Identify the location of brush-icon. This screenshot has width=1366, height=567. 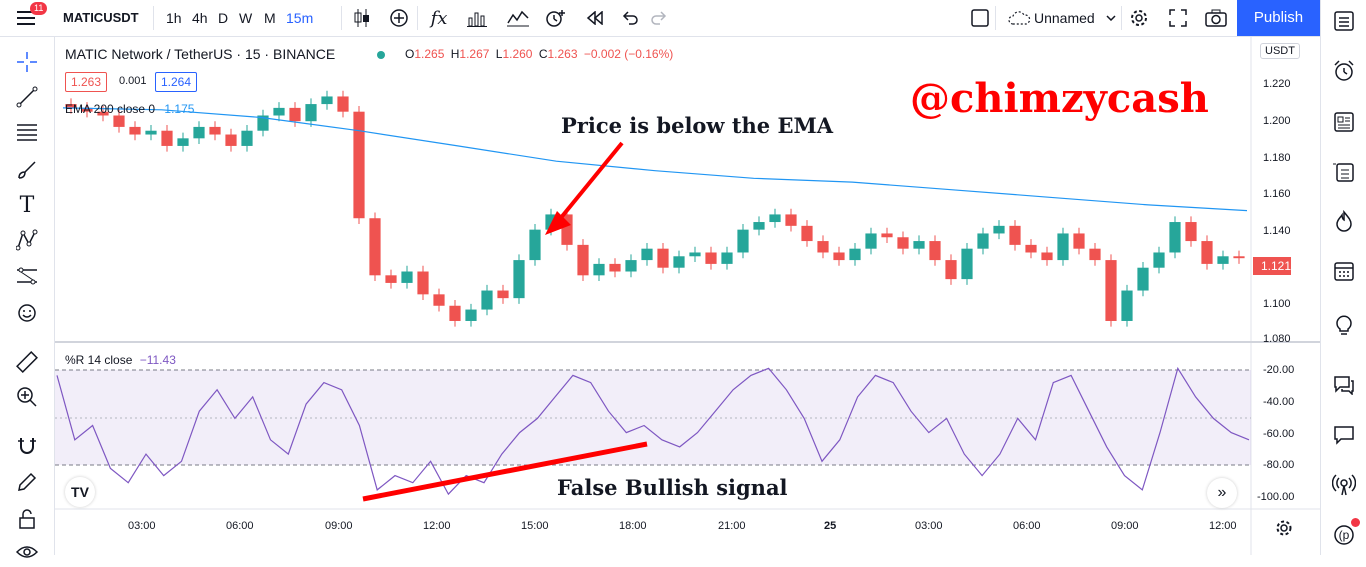
(27, 170).